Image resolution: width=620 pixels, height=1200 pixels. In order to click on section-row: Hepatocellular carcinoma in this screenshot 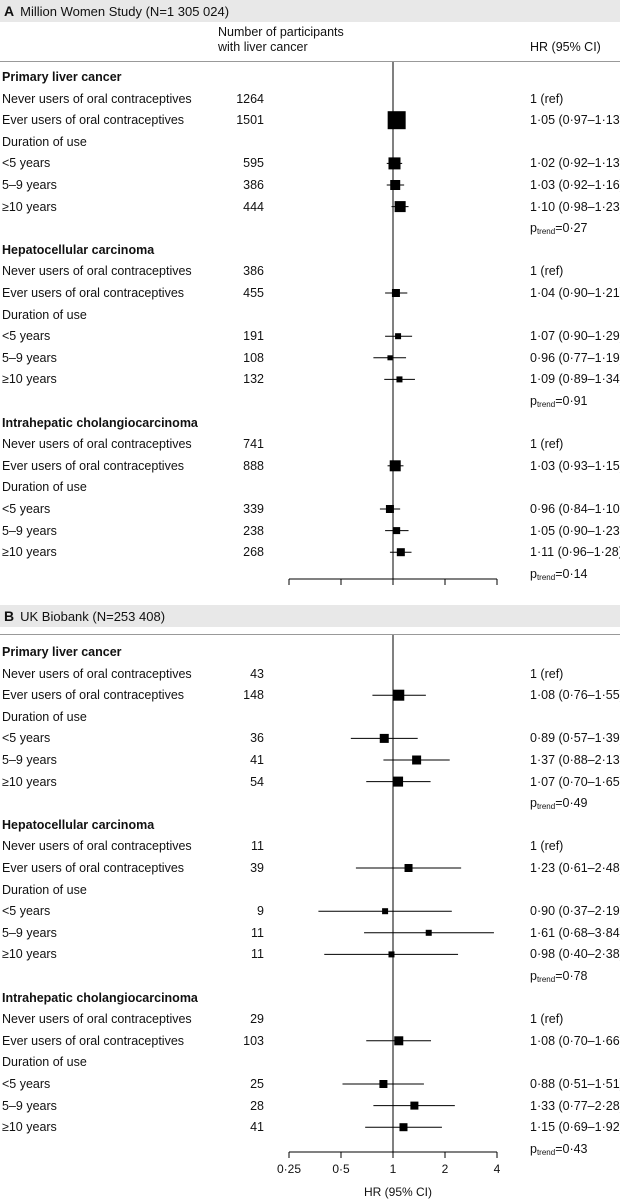, I will do `click(310, 825)`.